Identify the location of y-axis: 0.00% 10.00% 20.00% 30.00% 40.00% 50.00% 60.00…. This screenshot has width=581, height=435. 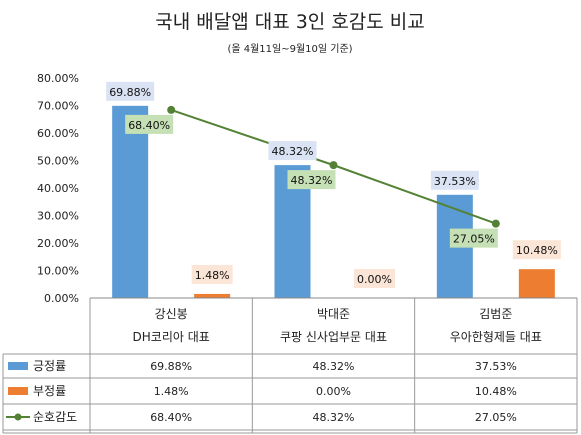
(58, 188).